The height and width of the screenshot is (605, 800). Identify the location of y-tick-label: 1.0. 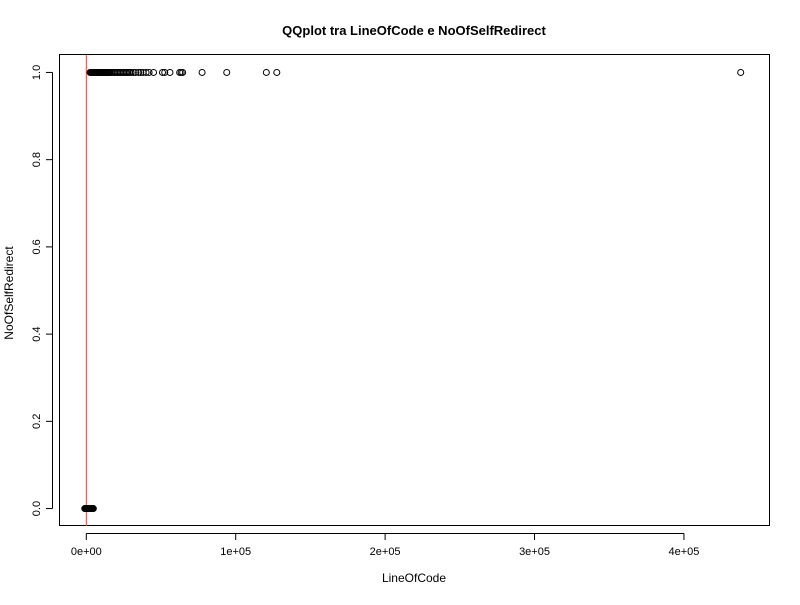
(37, 72).